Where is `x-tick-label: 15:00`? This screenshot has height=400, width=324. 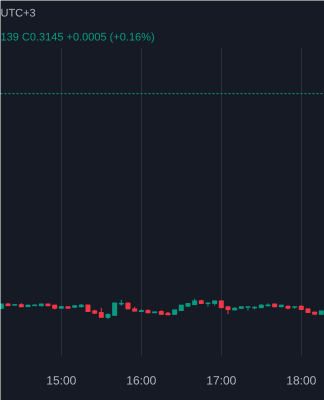 x-tick-label: 15:00 is located at coordinates (61, 381).